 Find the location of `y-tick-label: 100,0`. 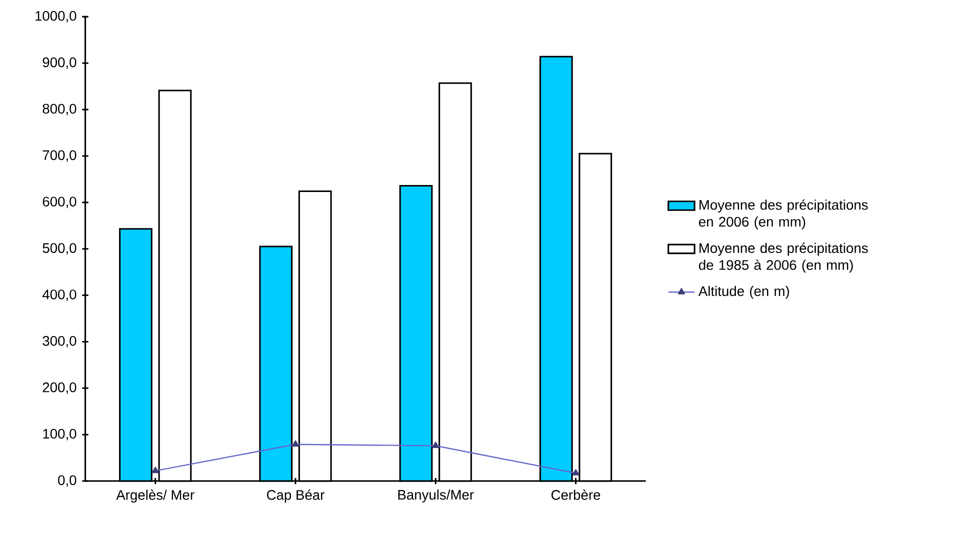

y-tick-label: 100,0 is located at coordinates (59, 434).